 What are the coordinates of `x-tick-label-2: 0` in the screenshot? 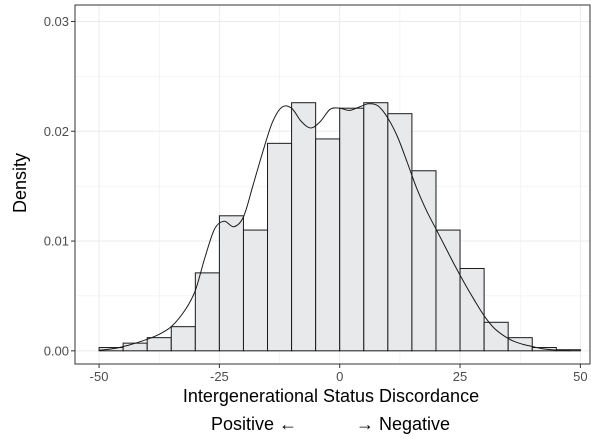 It's located at (339, 376).